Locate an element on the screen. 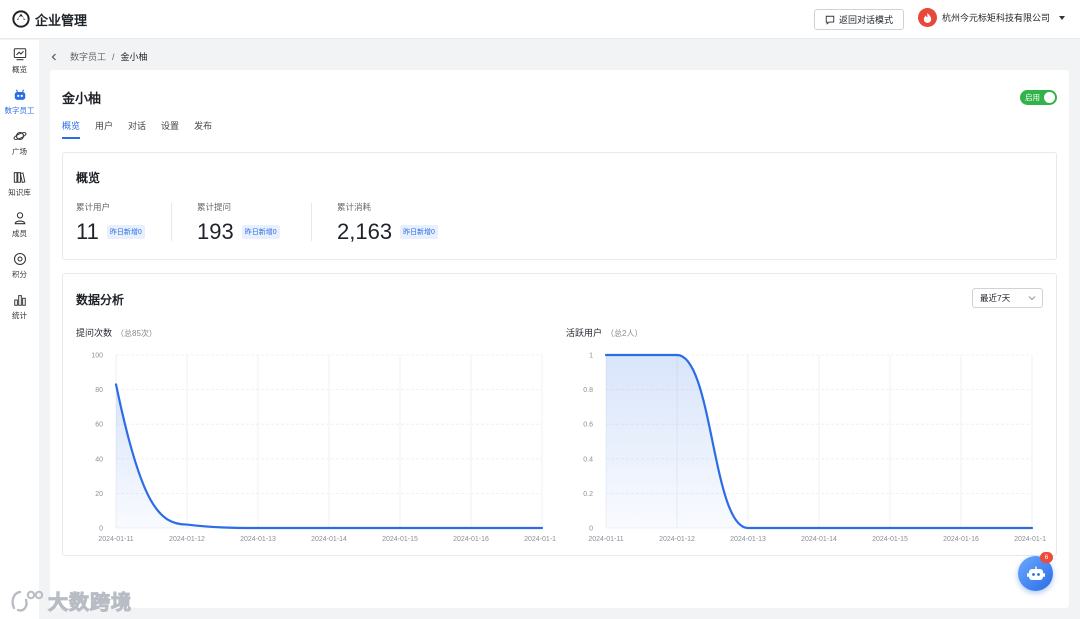  date-range-select: 最近7天 is located at coordinates (1007, 298).